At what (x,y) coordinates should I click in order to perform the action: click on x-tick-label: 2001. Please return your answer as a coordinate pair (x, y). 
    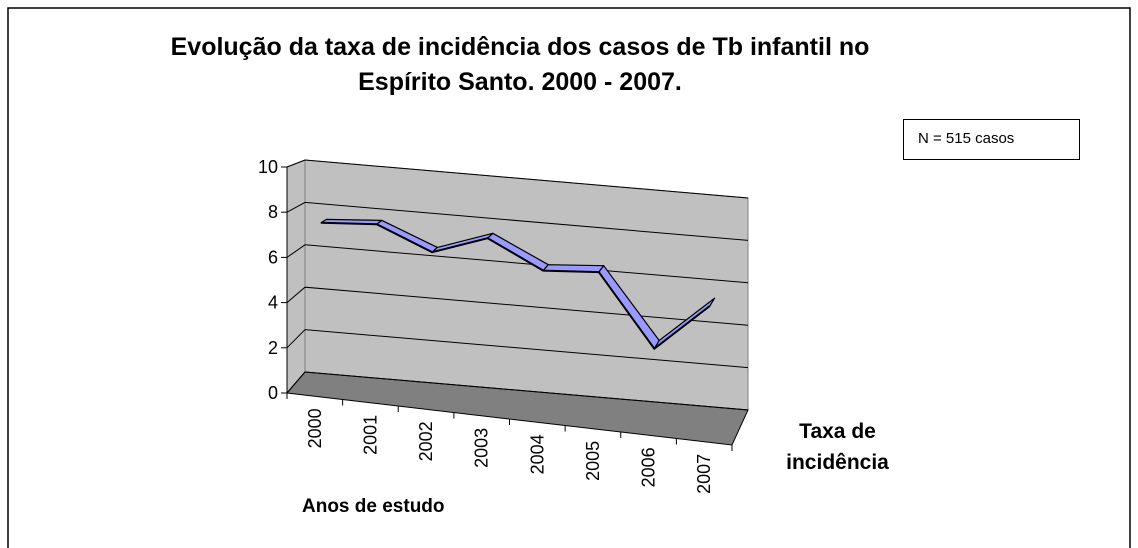
    Looking at the image, I should click on (370, 435).